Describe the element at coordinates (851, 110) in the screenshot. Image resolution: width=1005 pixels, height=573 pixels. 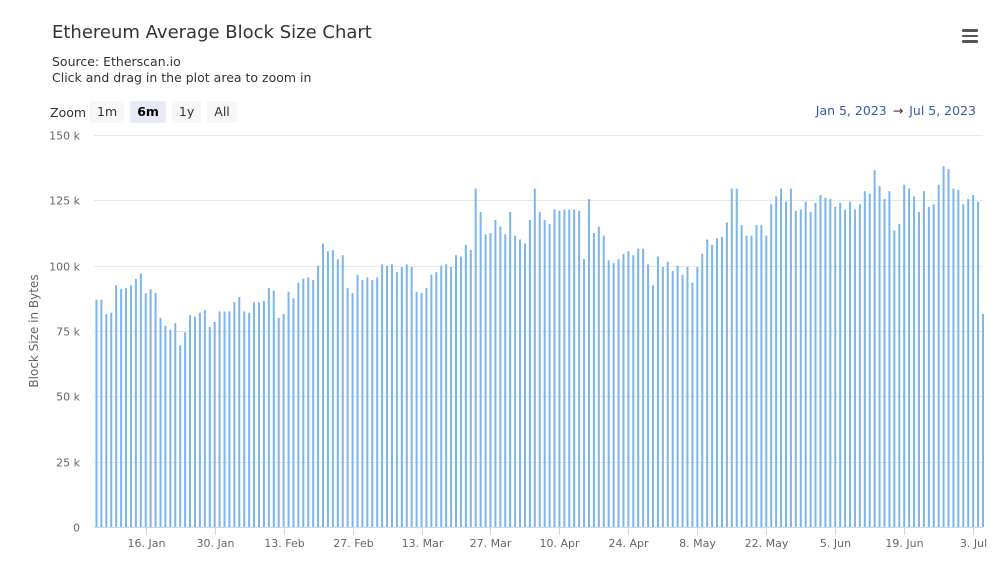
I see `range-from-date: Jan 5, 2023` at that location.